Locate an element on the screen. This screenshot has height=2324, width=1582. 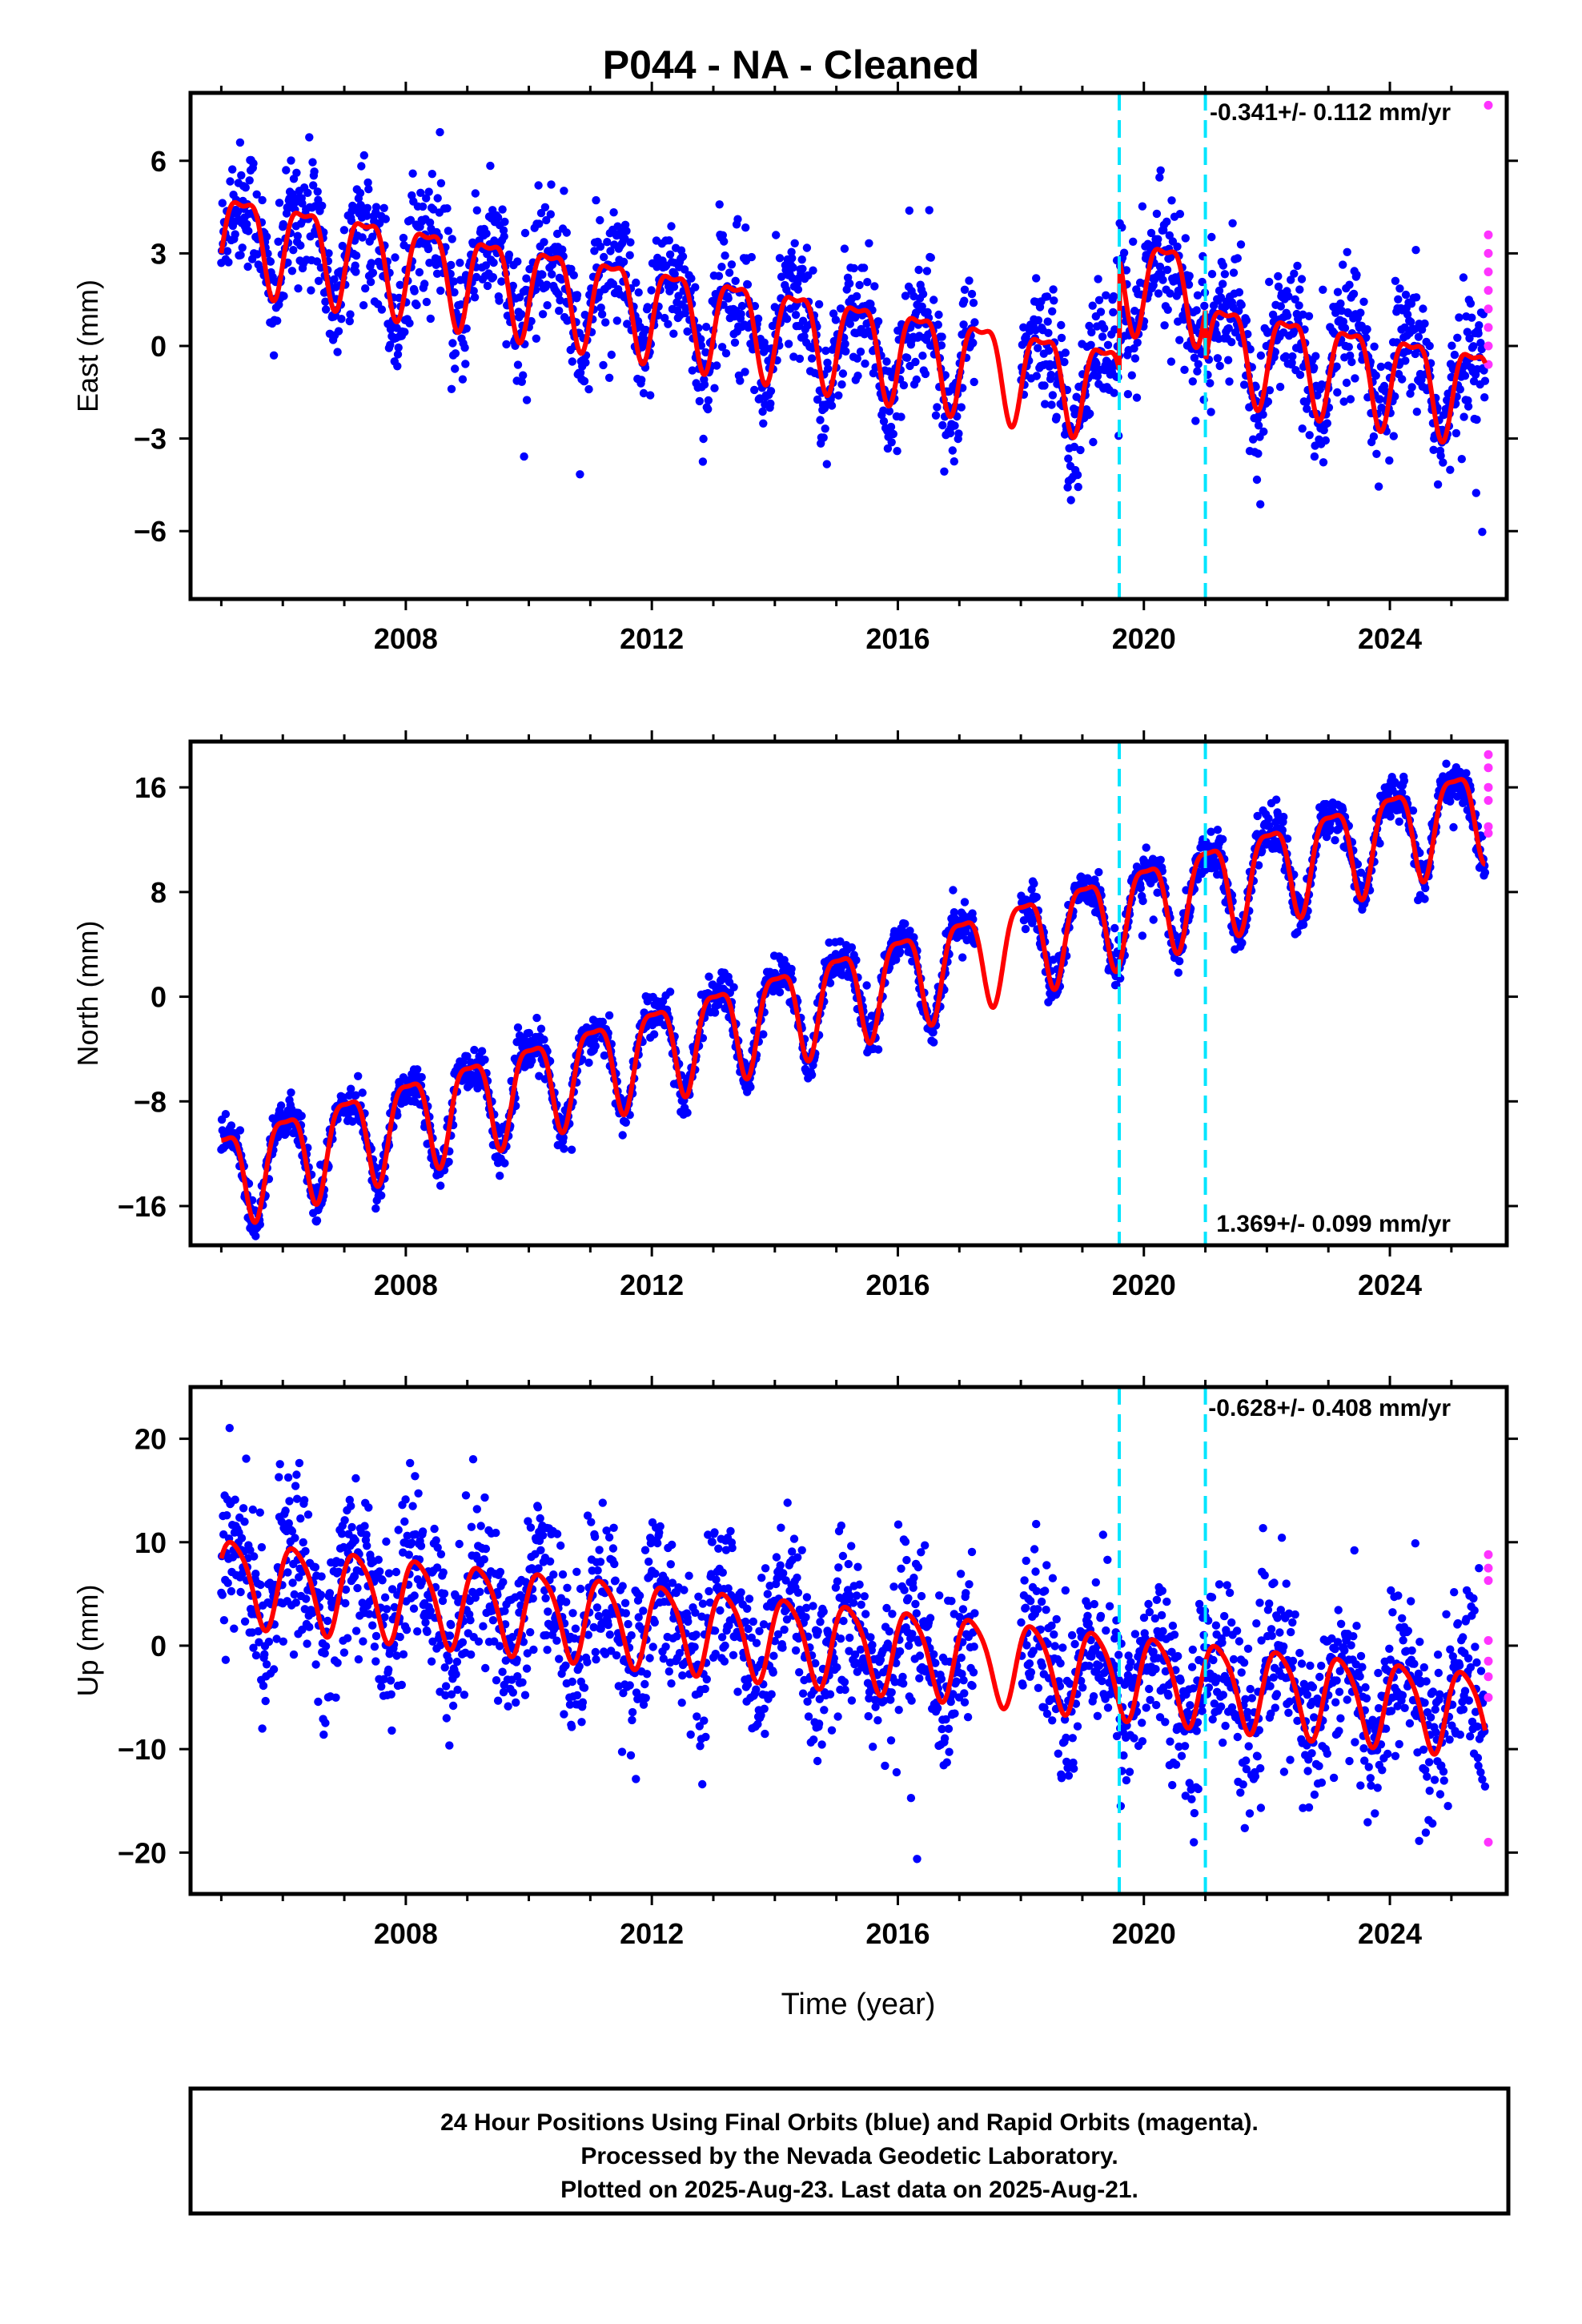
x-tick-label: 2016 is located at coordinates (898, 1285).